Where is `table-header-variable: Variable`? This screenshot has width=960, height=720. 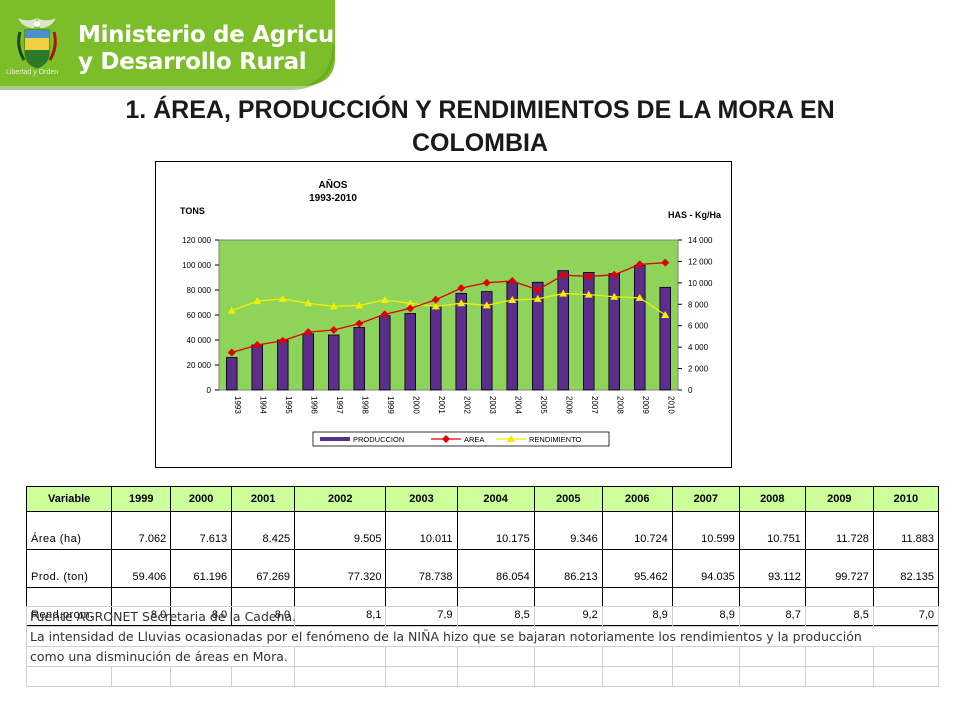 table-header-variable: Variable is located at coordinates (69, 499).